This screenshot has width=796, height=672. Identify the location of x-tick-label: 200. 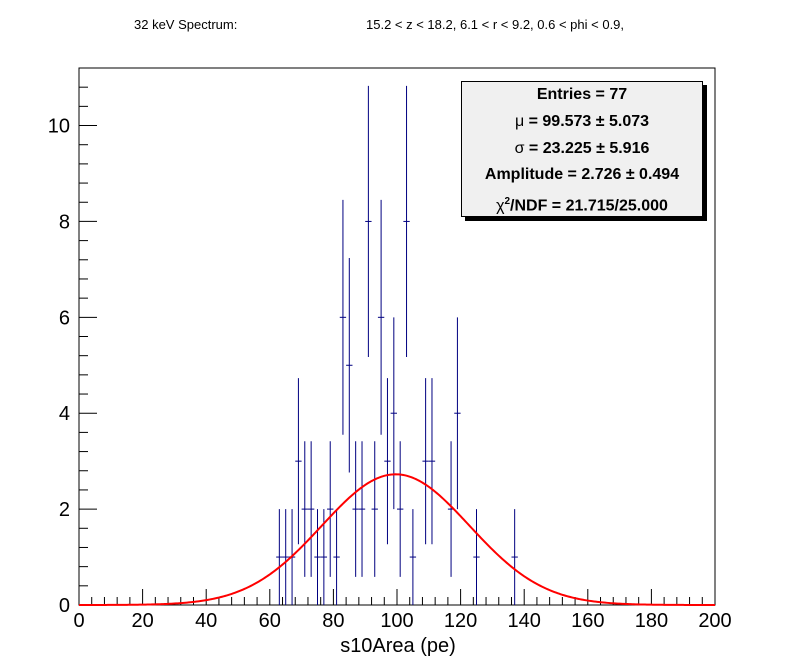
(714, 621).